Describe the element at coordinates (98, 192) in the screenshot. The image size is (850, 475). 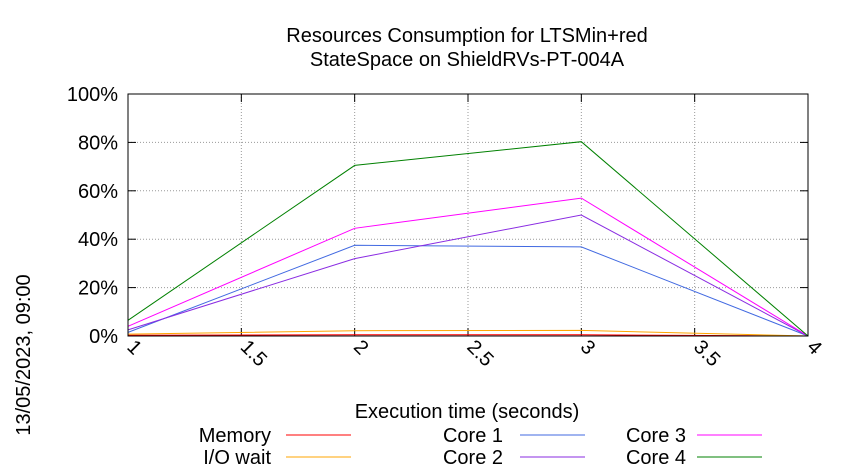
I see `y-tick-label: 60%` at that location.